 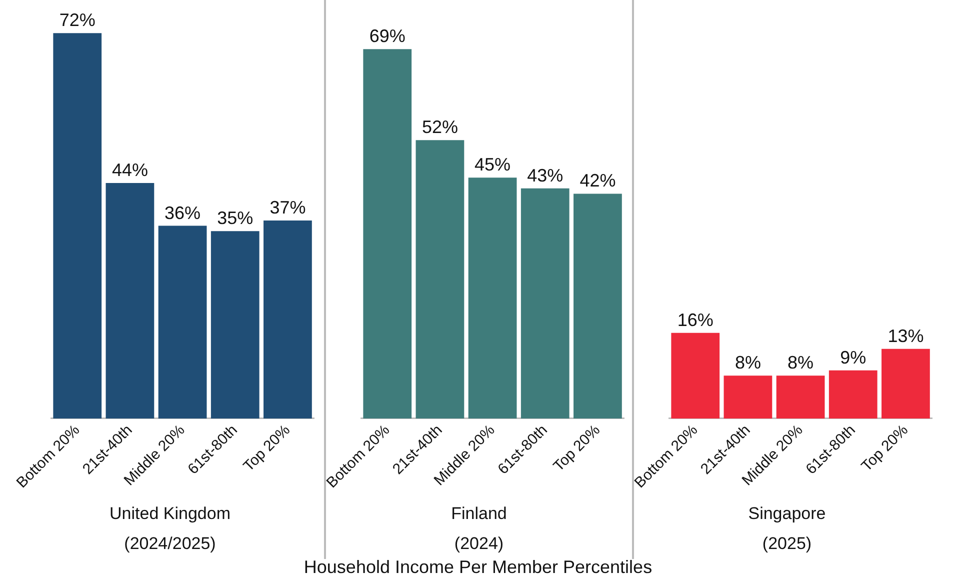 What do you see at coordinates (598, 180) in the screenshot?
I see `data-label: 42%` at bounding box center [598, 180].